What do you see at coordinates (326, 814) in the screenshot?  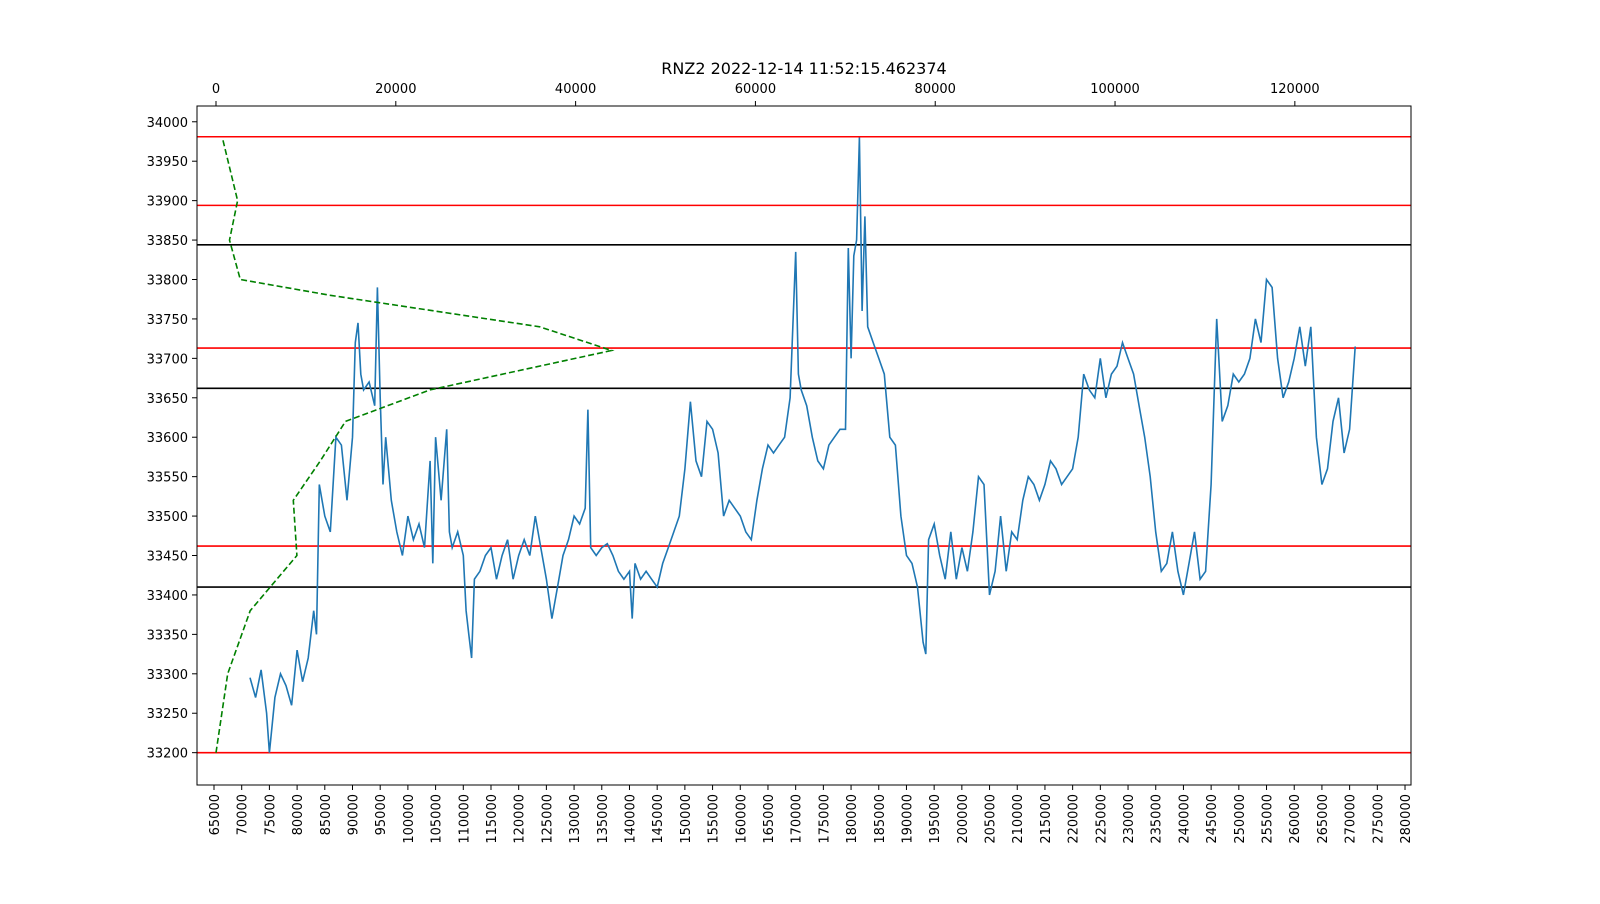 I see `x-tick-label: 85000` at bounding box center [326, 814].